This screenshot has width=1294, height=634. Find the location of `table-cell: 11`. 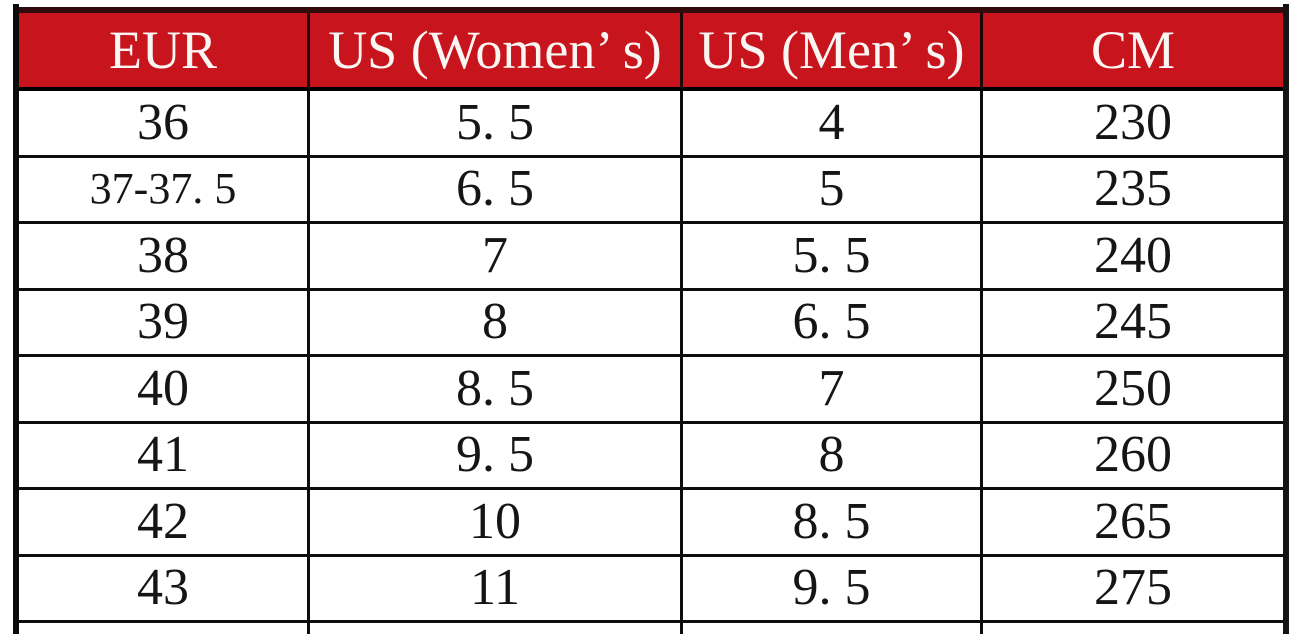

table-cell: 11 is located at coordinates (496, 589).